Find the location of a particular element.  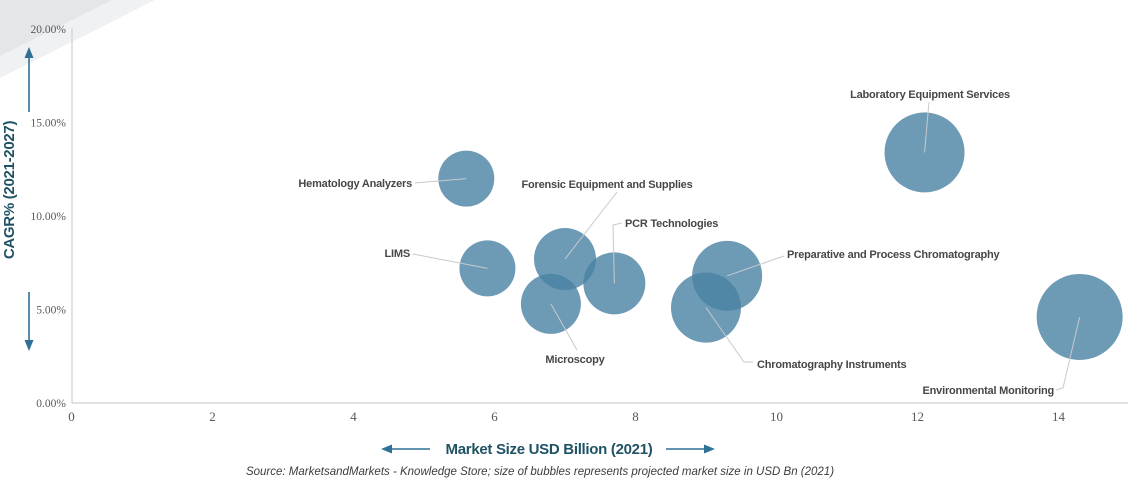

x-axis-left-arrowhead is located at coordinates (386, 449).